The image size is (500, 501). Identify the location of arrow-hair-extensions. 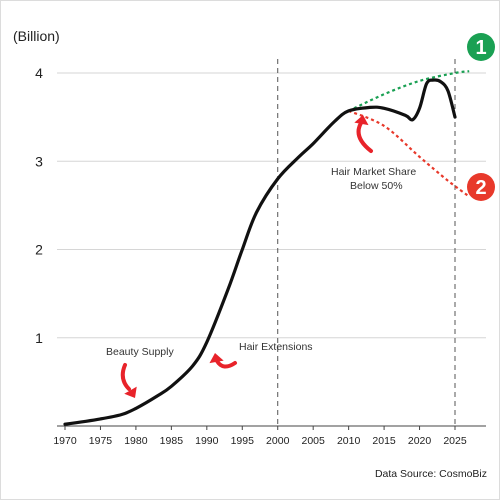
(223, 361).